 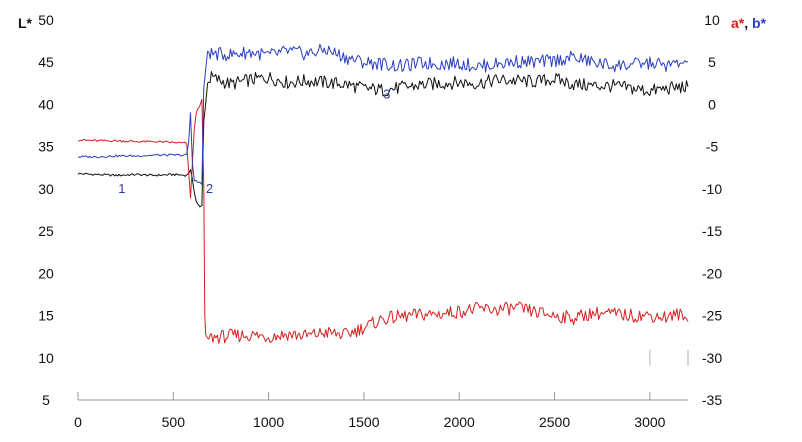 What do you see at coordinates (46, 62) in the screenshot?
I see `y-left-tick-label: 45` at bounding box center [46, 62].